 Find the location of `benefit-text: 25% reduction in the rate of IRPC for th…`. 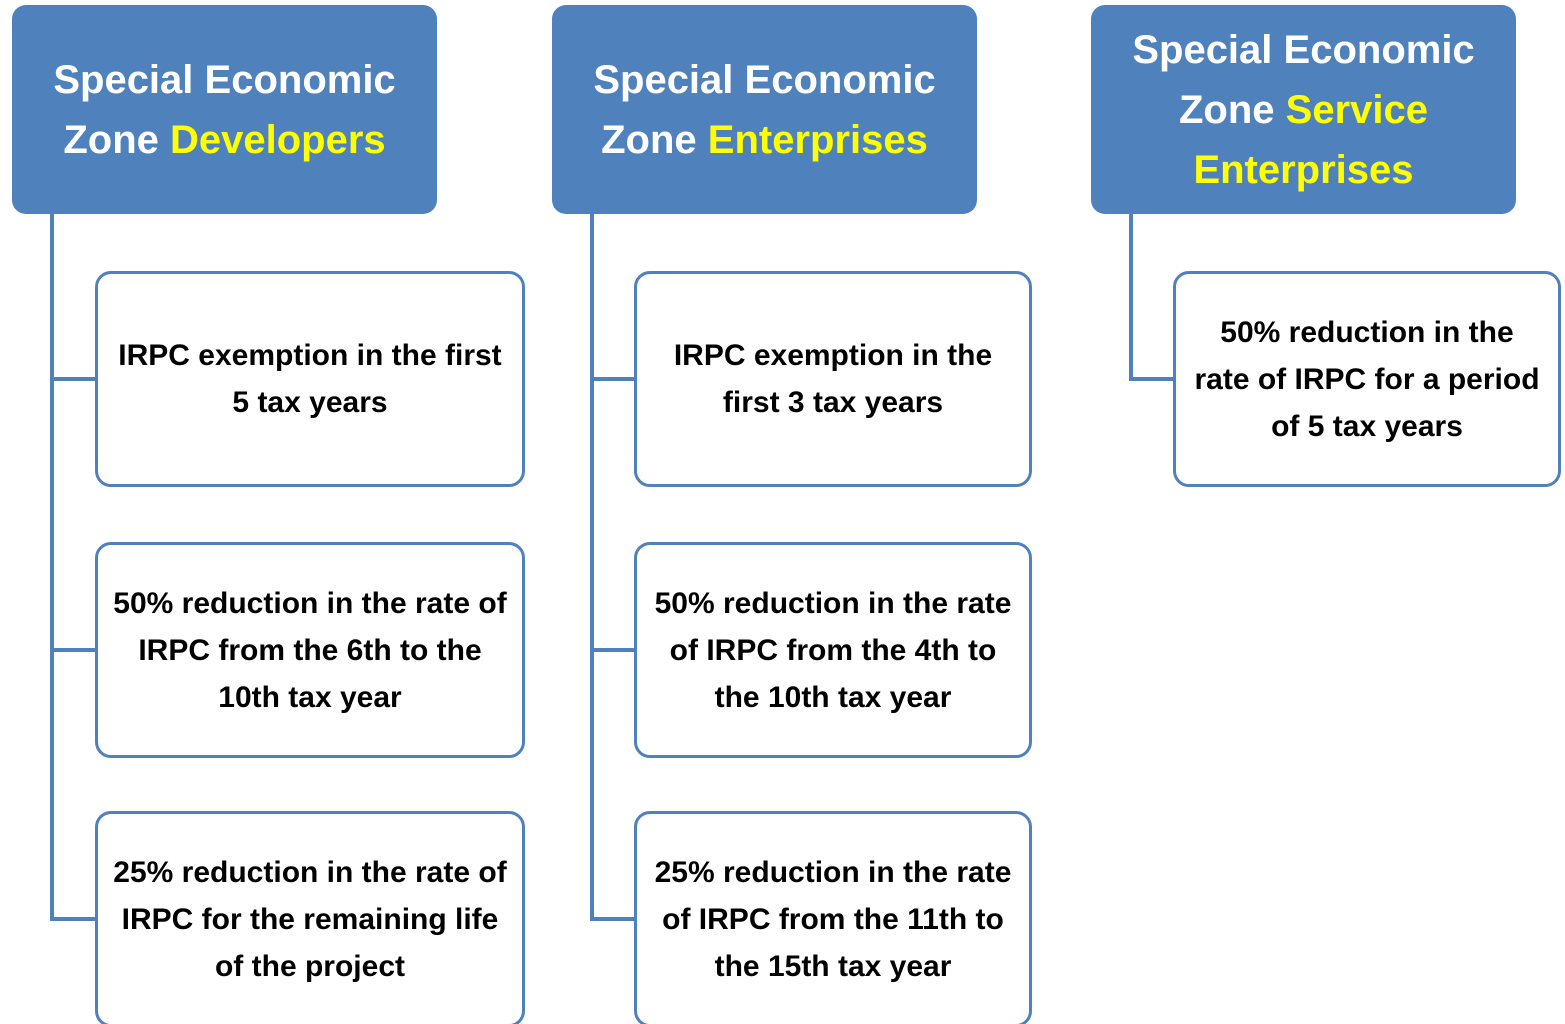

benefit-text: 25% reduction in the rate of IRPC for th… is located at coordinates (310, 919).